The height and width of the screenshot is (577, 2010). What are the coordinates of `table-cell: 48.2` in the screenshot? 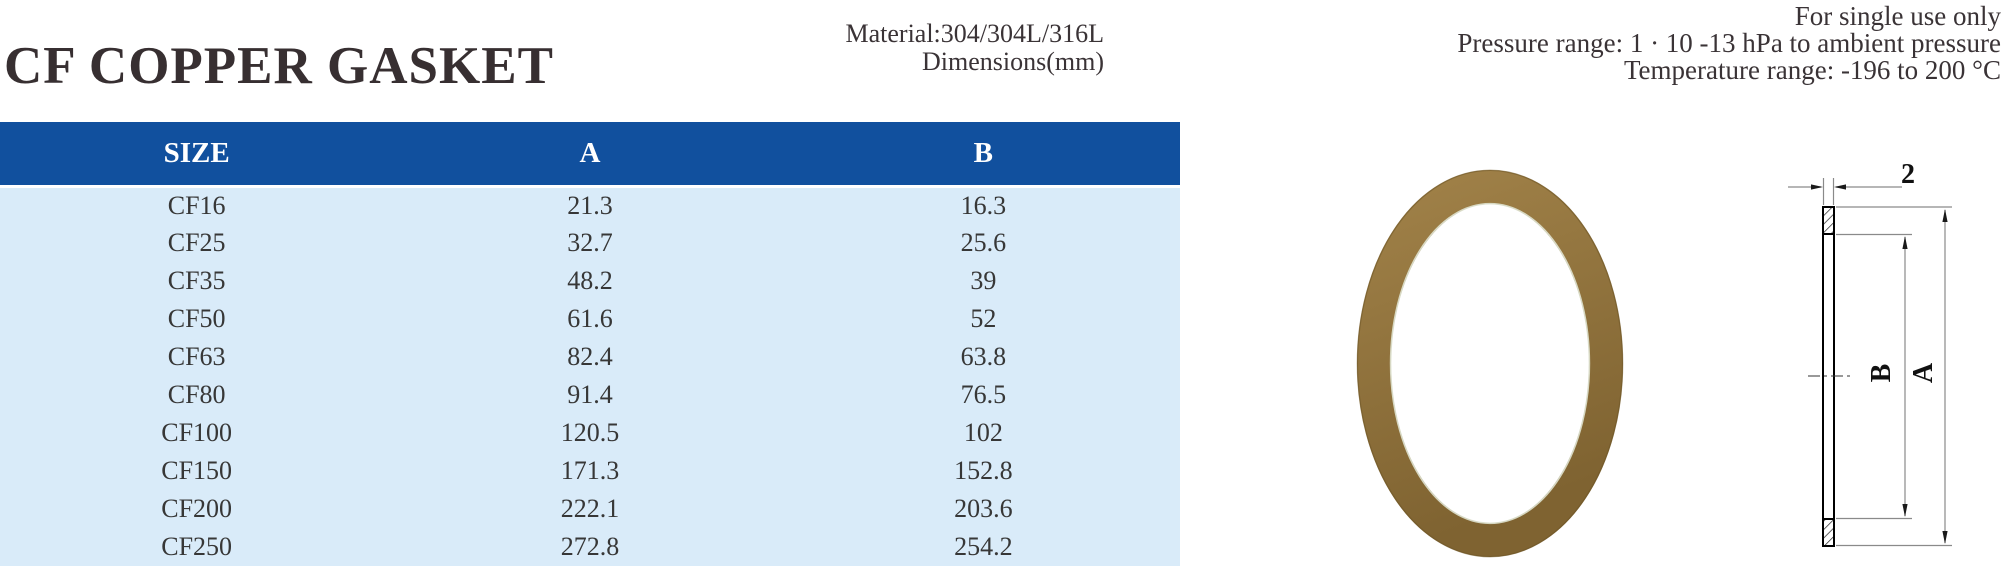 It's located at (590, 281).